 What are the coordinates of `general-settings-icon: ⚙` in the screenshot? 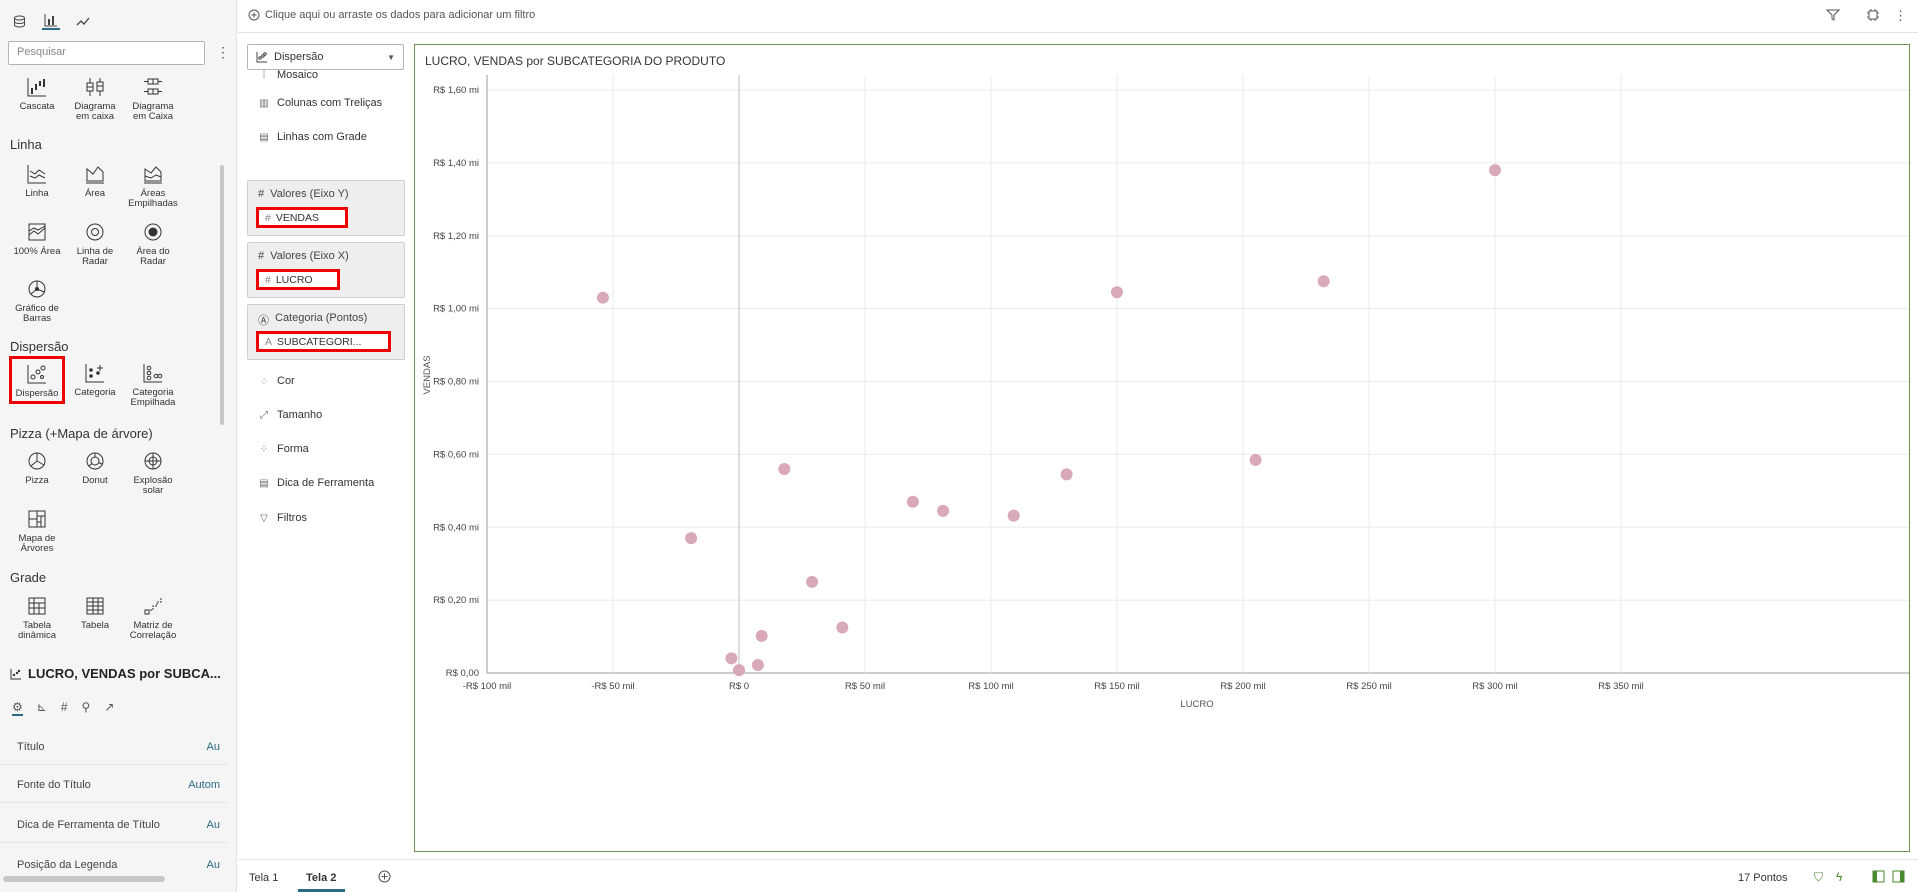 It's located at (17, 708).